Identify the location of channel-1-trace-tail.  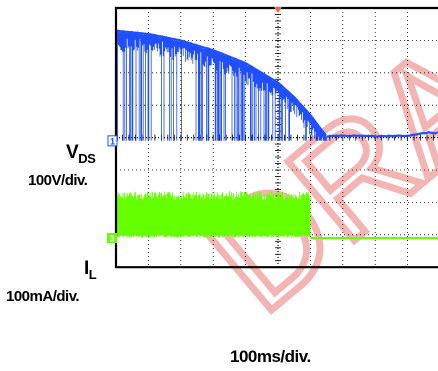
(382, 134).